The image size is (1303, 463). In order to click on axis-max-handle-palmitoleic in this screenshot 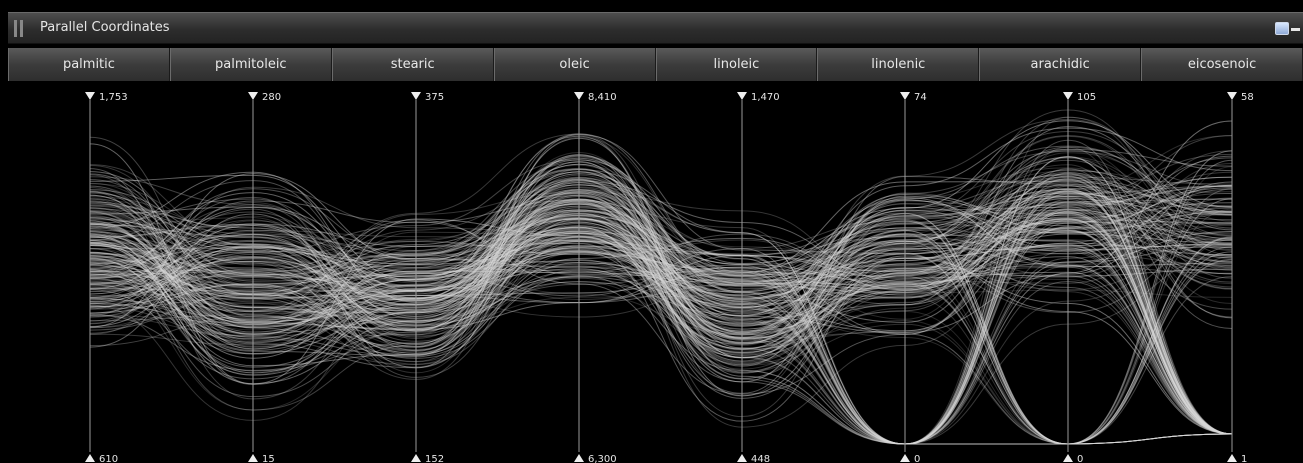, I will do `click(253, 96)`.